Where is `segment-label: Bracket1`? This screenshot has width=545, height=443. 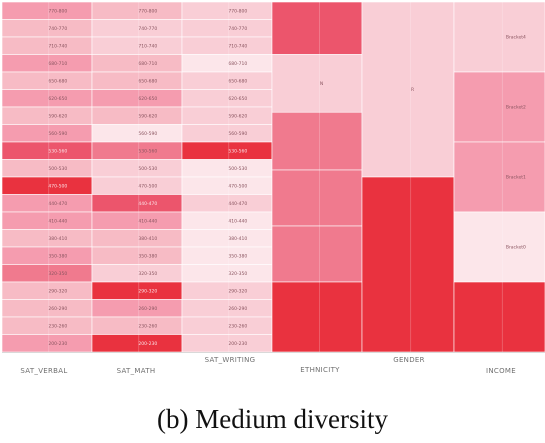
segment-label: Bracket1 is located at coordinates (516, 178).